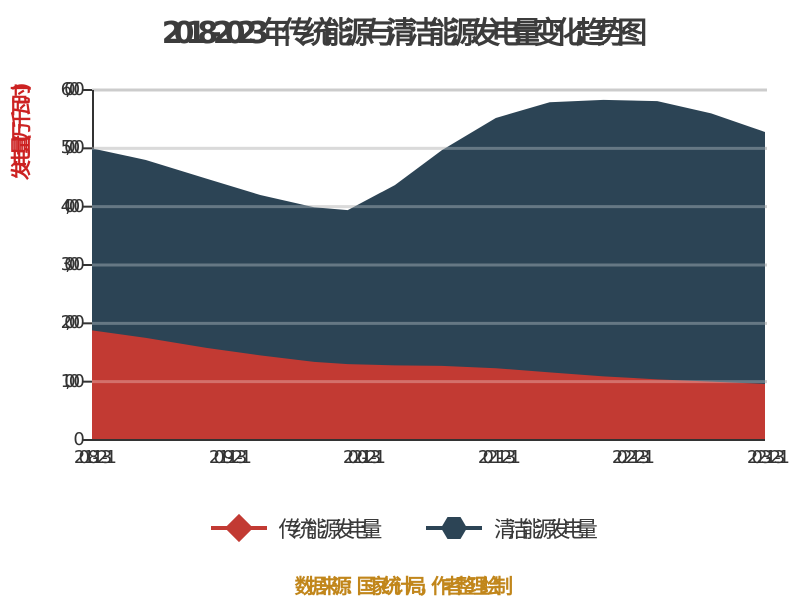 This screenshot has height=600, width=800. What do you see at coordinates (404, 33) in the screenshot?
I see `chart-title: 2018-2023年传统能源与清洁能源发电量变化趋势图` at bounding box center [404, 33].